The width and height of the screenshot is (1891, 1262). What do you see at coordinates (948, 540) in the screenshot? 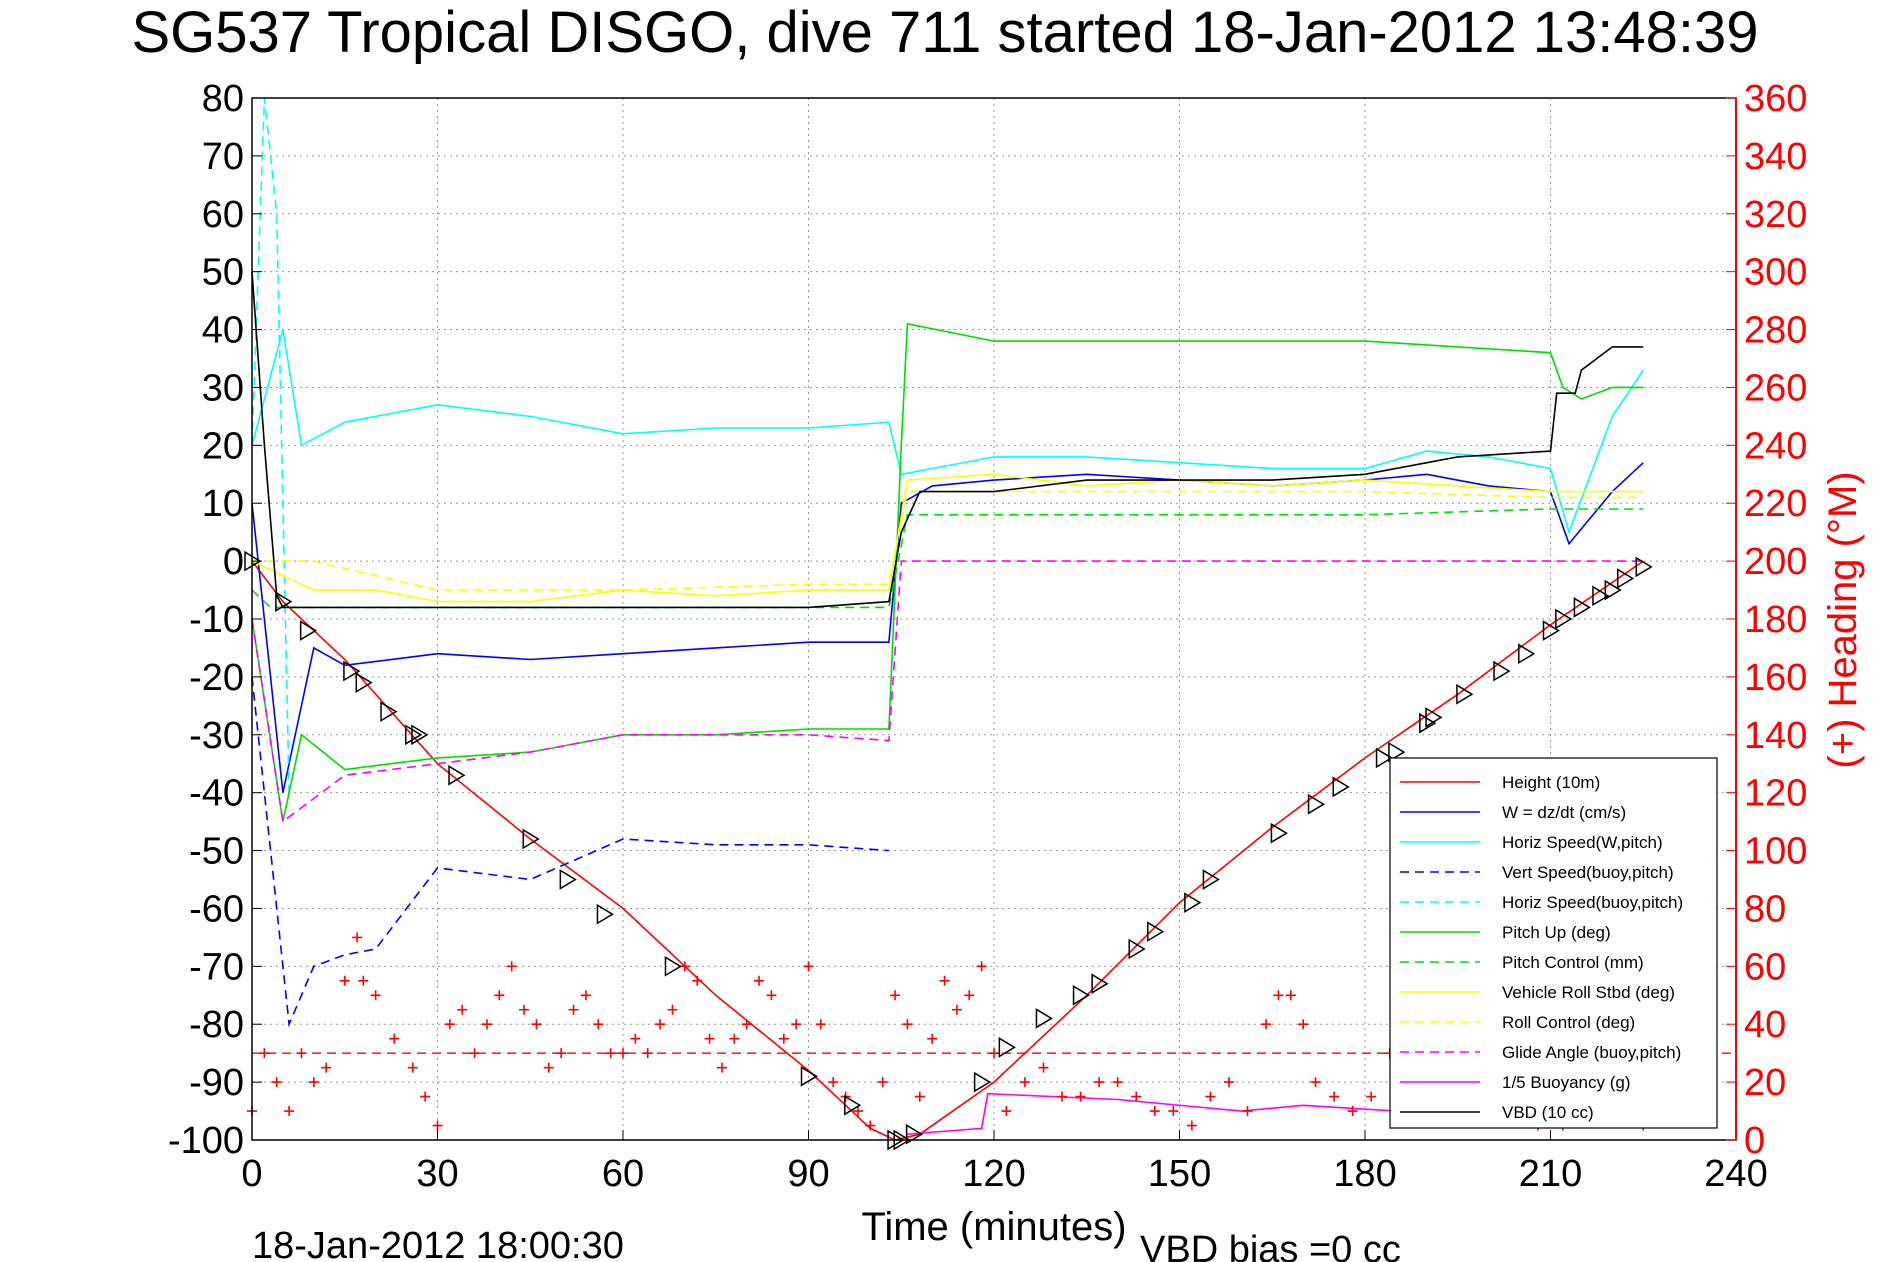
I see `series-roll_control` at bounding box center [948, 540].